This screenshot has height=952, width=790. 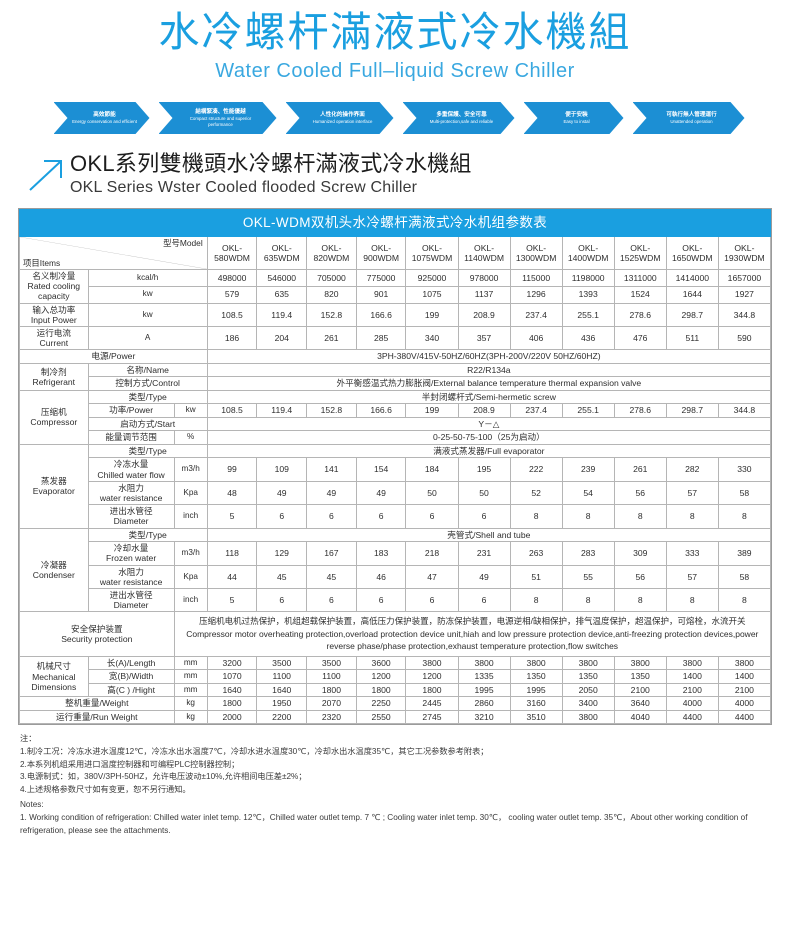 What do you see at coordinates (692, 663) in the screenshot?
I see `length-9: 3800` at bounding box center [692, 663].